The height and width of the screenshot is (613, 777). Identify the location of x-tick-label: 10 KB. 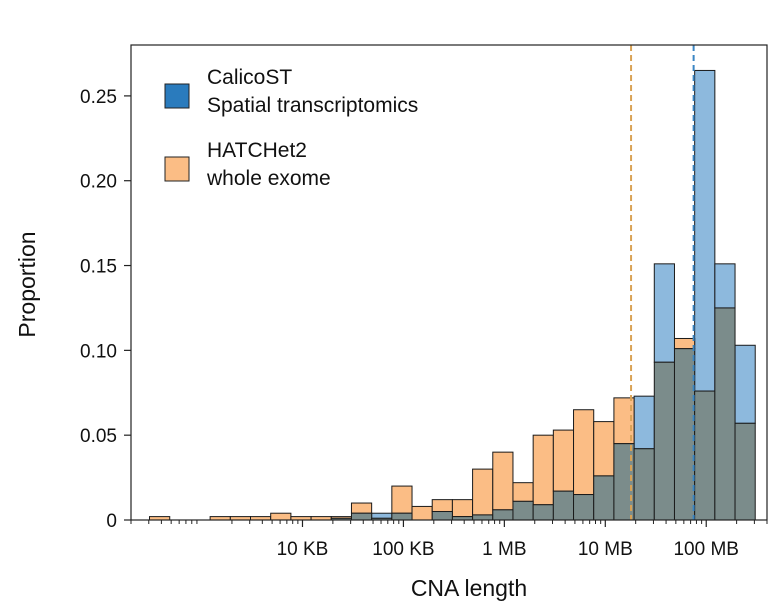
(303, 549).